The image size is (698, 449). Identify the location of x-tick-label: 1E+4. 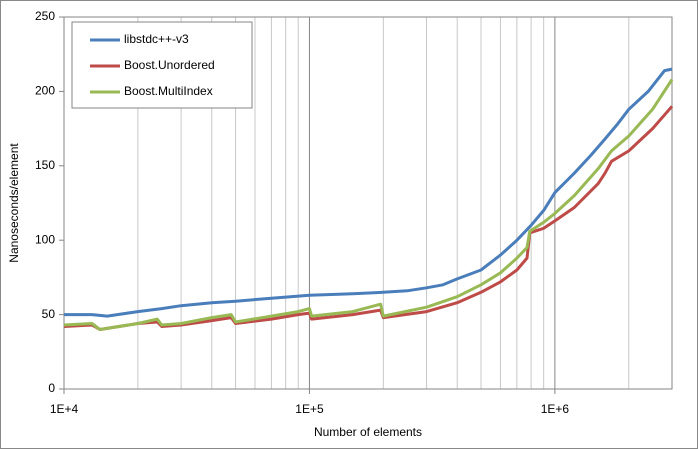
(64, 409).